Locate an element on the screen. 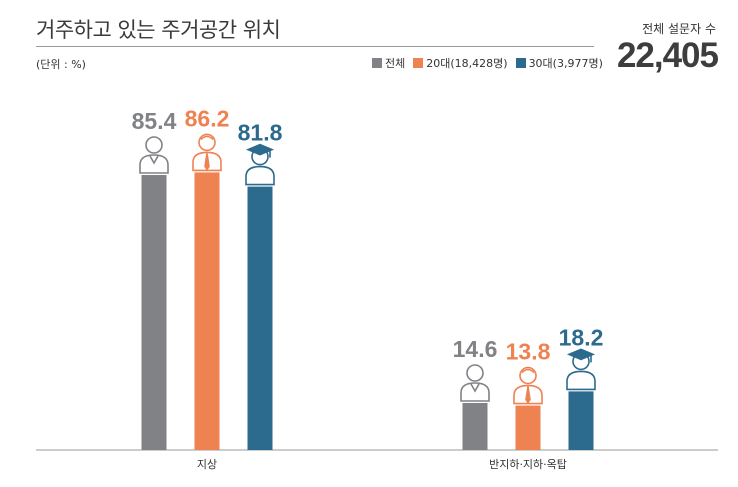 This screenshot has width=738, height=487. x-tick-label: 반지하·지하·옥탑 is located at coordinates (528, 464).